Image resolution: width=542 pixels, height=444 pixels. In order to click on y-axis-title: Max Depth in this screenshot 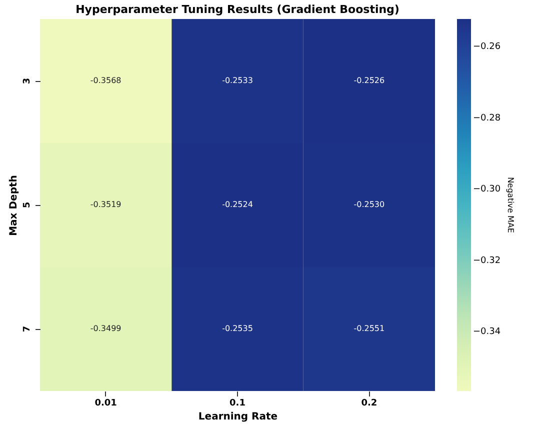, I will do `click(14, 205)`.